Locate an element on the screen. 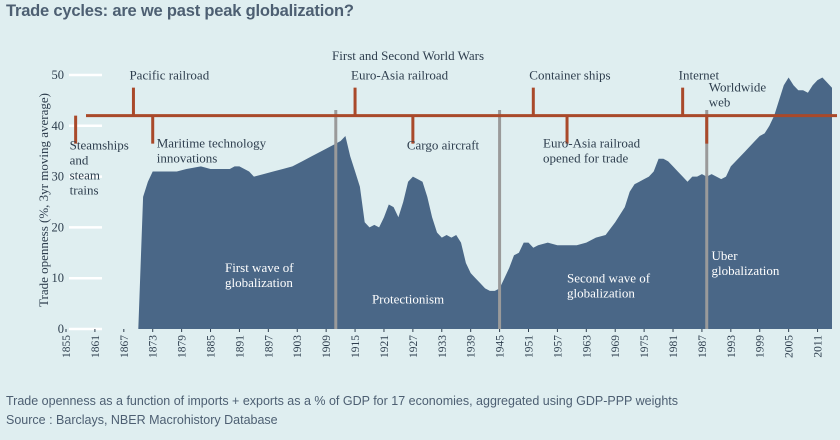  x-tick-label: 1987 is located at coordinates (703, 346).